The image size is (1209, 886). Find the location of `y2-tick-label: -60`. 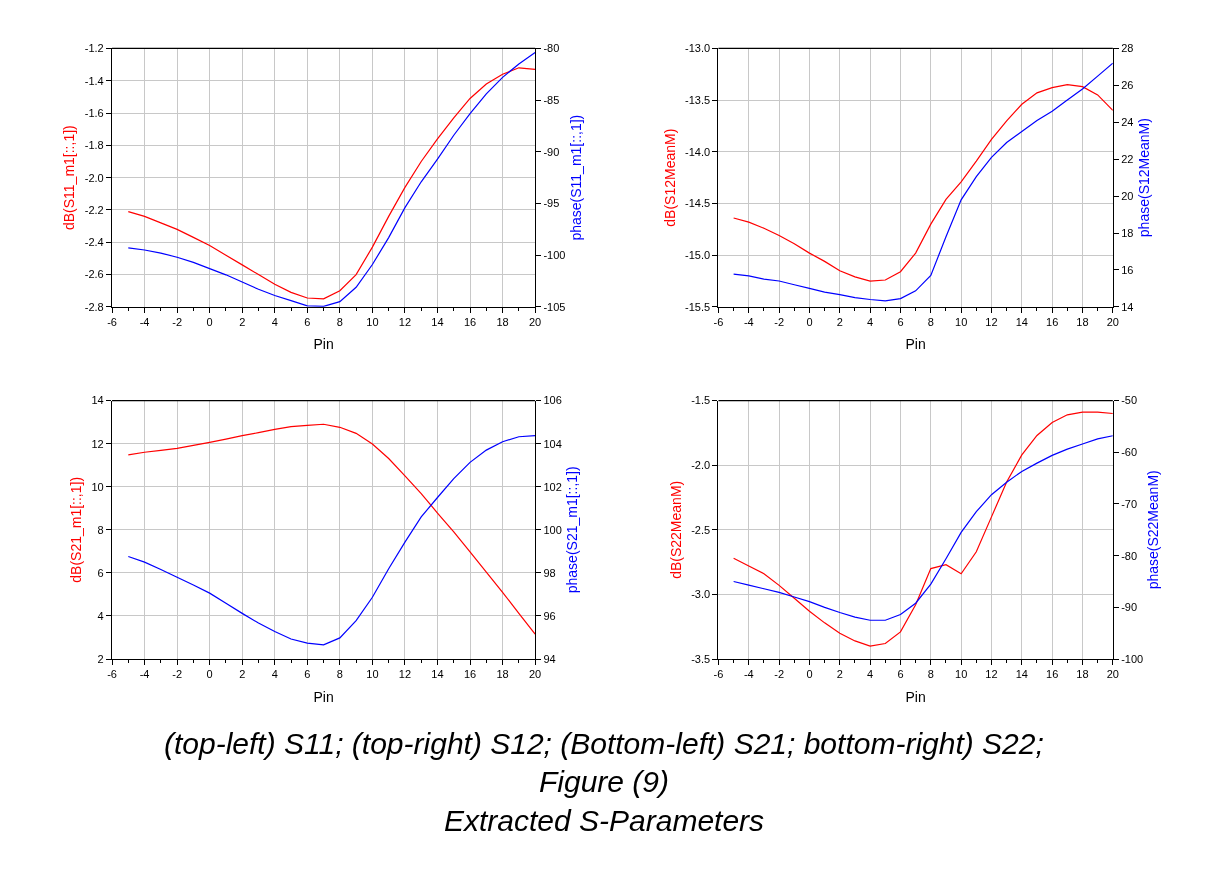

y2-tick-label: -60 is located at coordinates (1129, 452).